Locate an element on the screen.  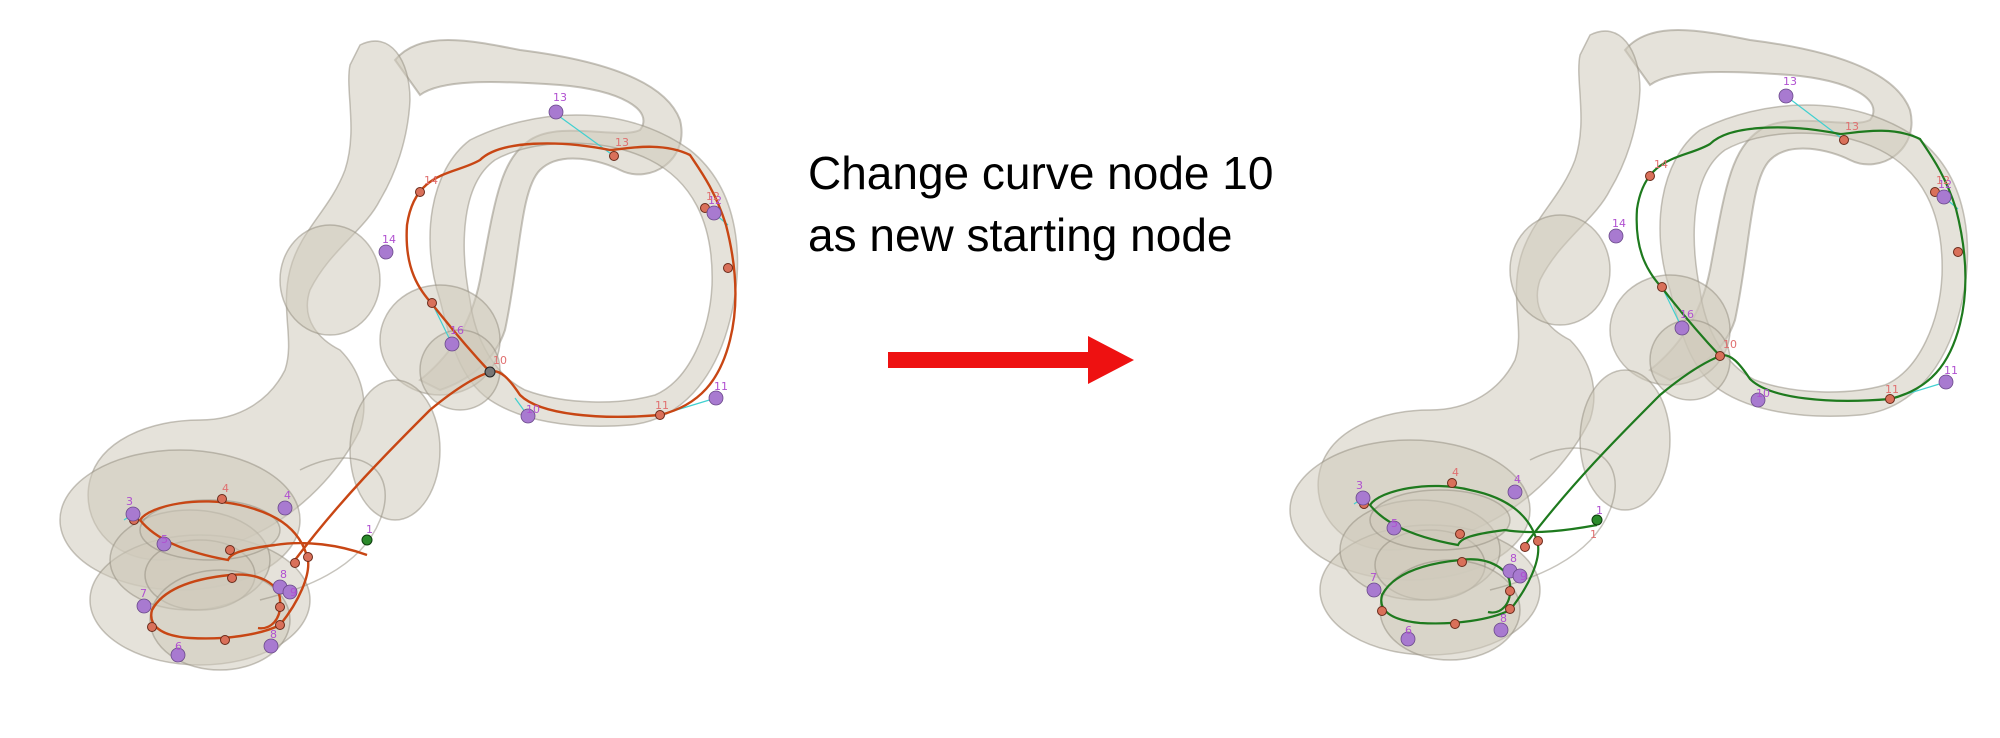
curve-node-10-before is located at coordinates (490, 372).